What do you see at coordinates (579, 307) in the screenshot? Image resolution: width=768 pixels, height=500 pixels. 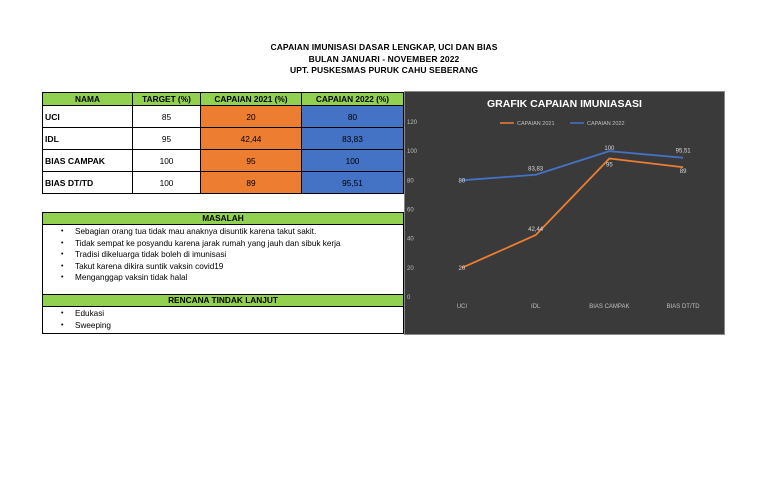 I see `x-axis: UCI IDL BIAS CAMPAK BIAS DT/TD` at bounding box center [579, 307].